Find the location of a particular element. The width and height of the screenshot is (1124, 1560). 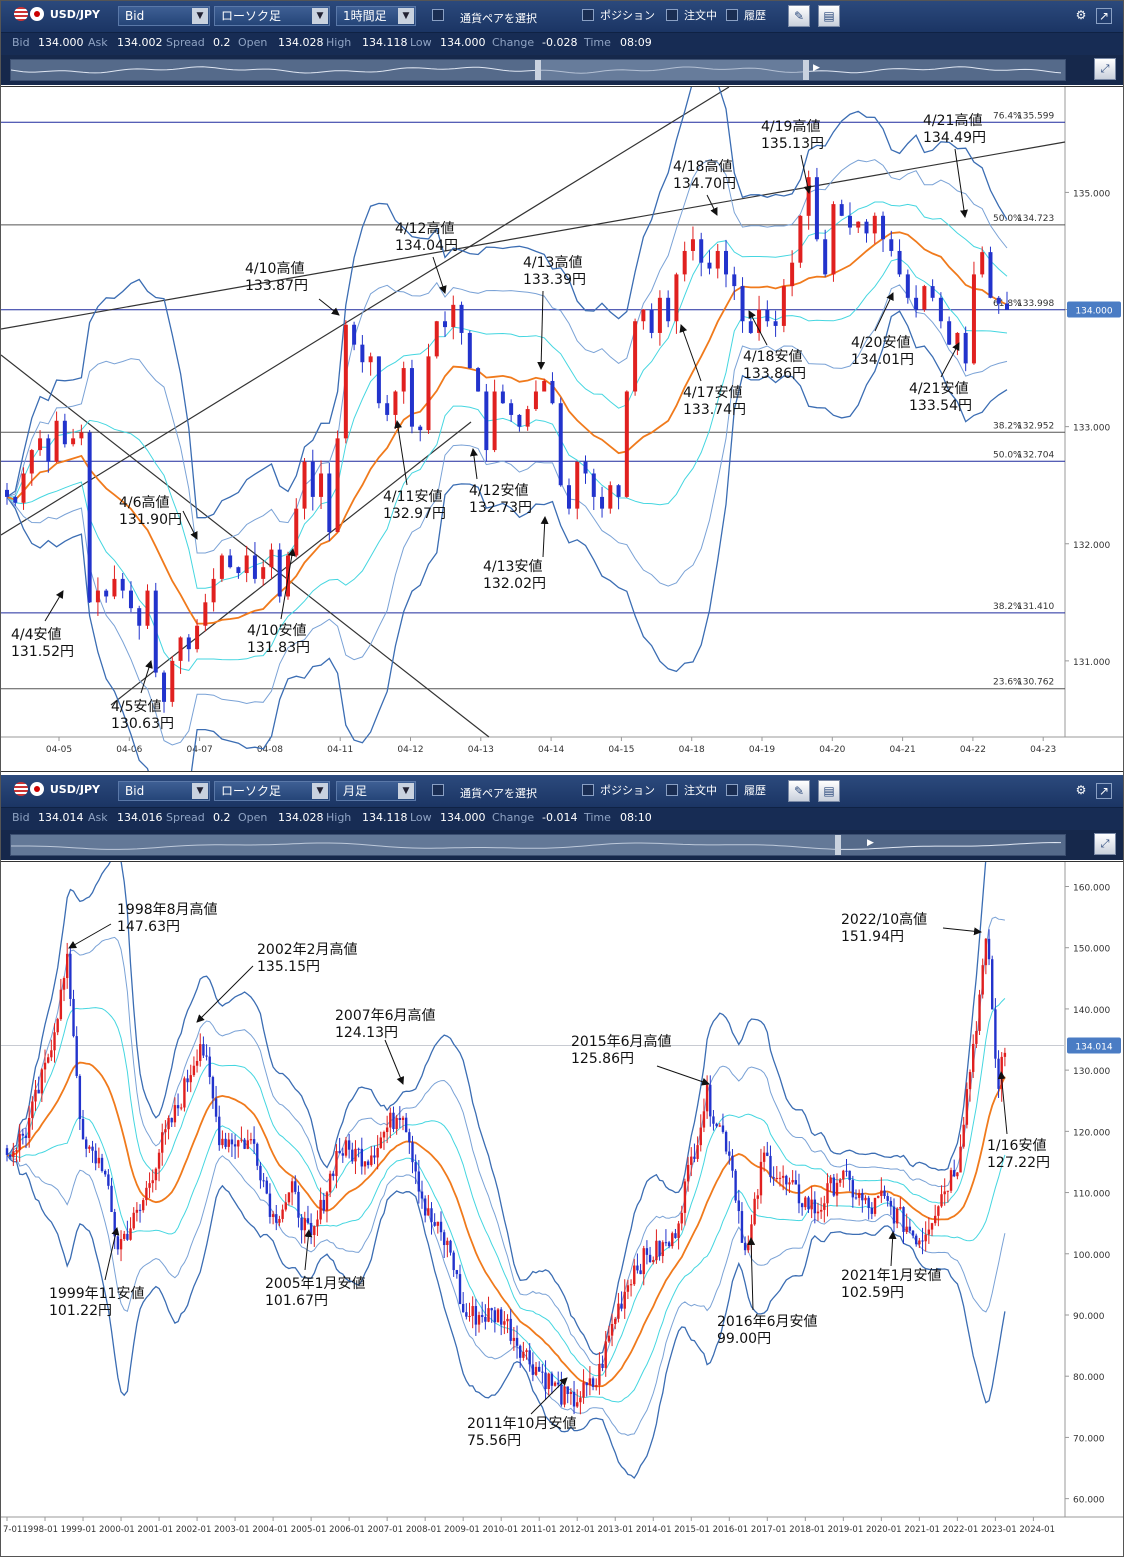

timeframe-select: 月足 ▼ is located at coordinates (376, 791).